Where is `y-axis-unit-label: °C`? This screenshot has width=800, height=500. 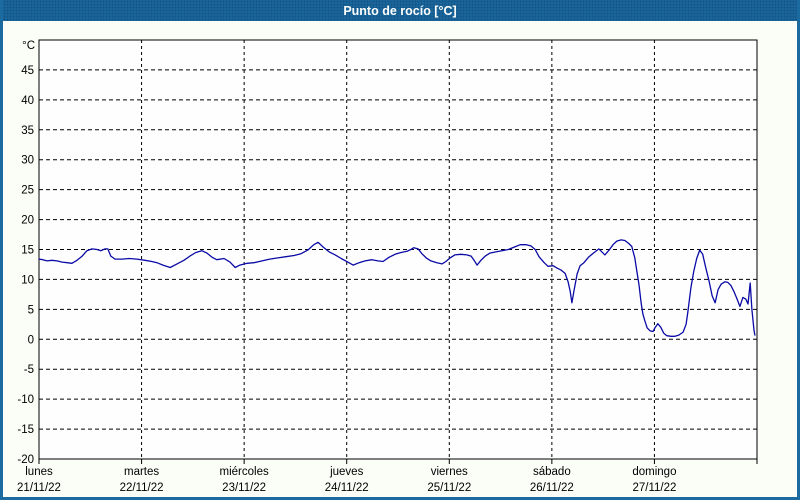 y-axis-unit-label: °C is located at coordinates (28, 46).